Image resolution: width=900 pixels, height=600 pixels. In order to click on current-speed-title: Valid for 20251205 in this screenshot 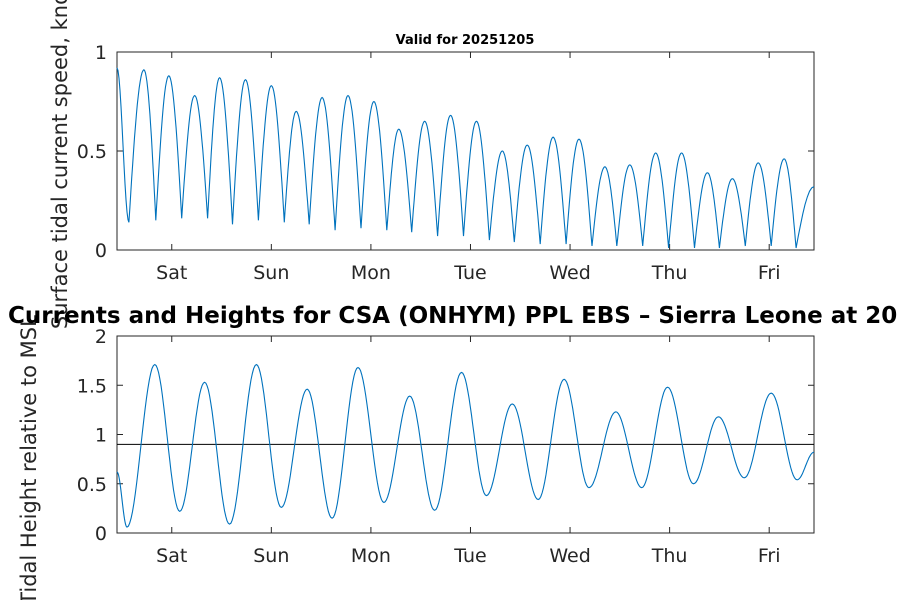, I will do `click(465, 40)`.